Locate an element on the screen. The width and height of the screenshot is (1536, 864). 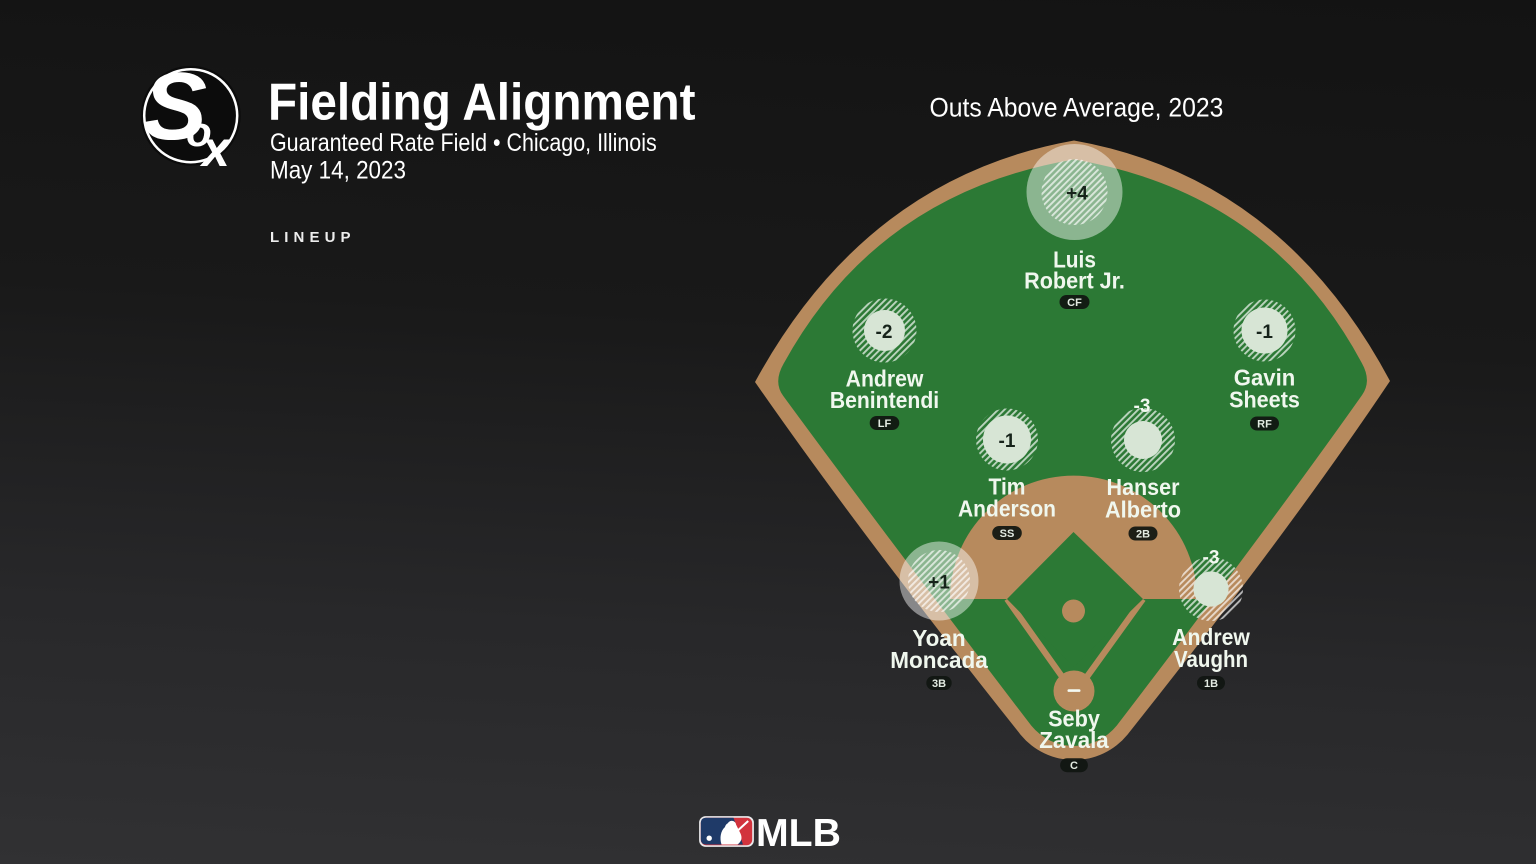
svg-text: Tim is located at coordinates (1007, 487).